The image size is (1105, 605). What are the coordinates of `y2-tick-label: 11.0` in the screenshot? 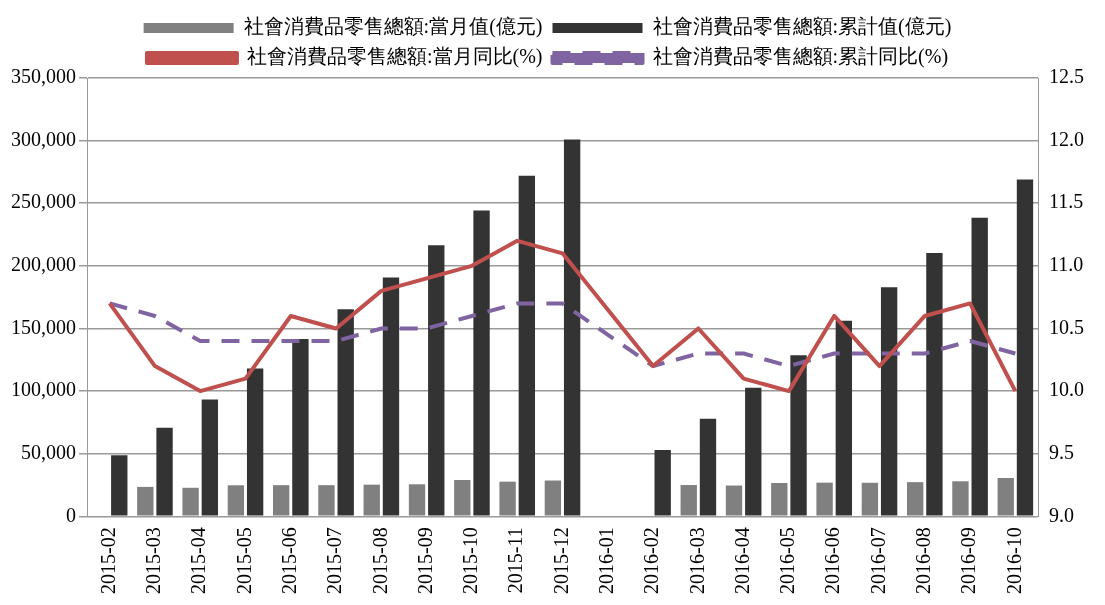 It's located at (1066, 264).